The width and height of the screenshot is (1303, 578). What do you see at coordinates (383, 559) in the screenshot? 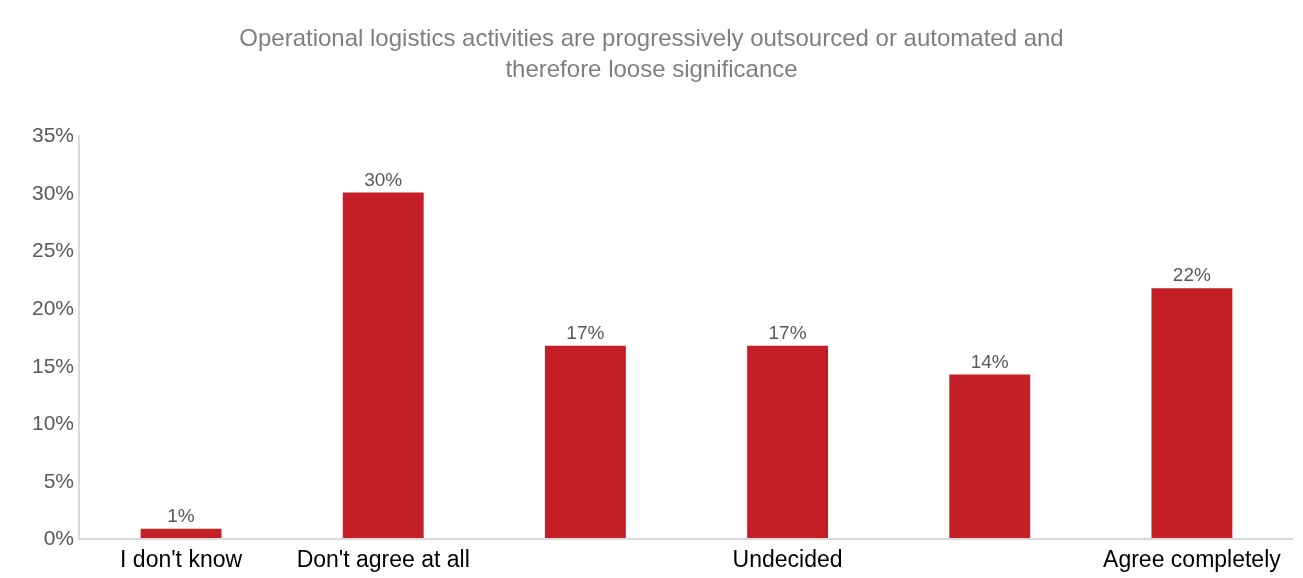
I see `x-tick-label: Don't agree at all` at bounding box center [383, 559].